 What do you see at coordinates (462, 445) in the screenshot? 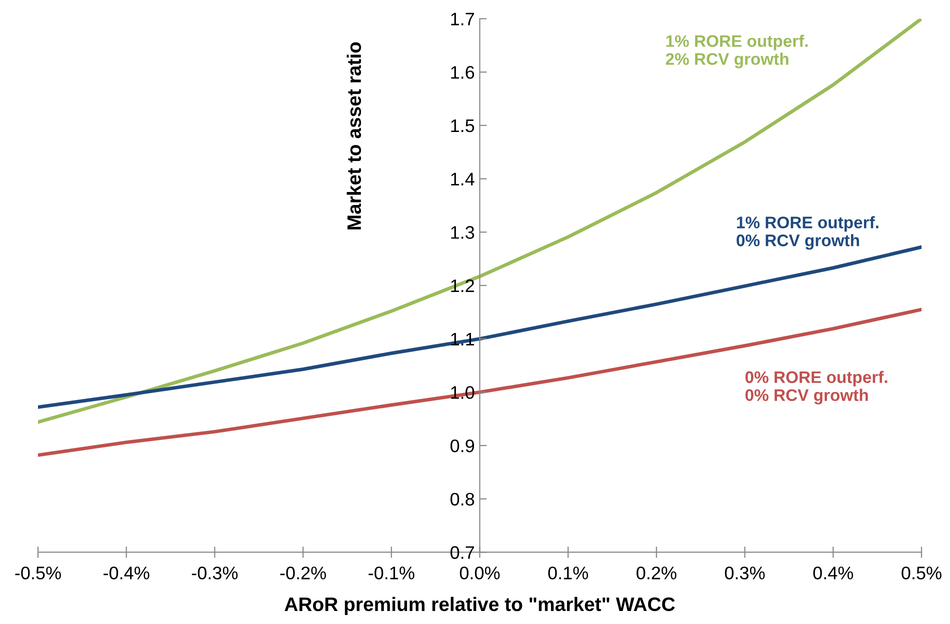
I see `y-tick-label: 0.9` at bounding box center [462, 445].